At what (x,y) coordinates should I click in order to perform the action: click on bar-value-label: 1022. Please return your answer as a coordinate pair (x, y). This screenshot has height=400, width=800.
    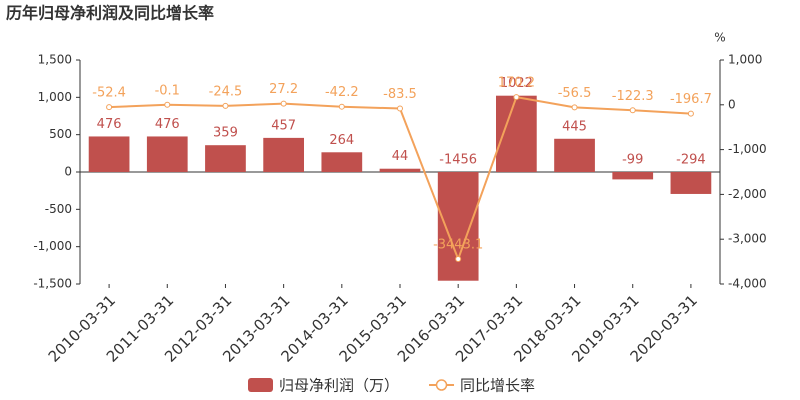
    Looking at the image, I should click on (516, 83).